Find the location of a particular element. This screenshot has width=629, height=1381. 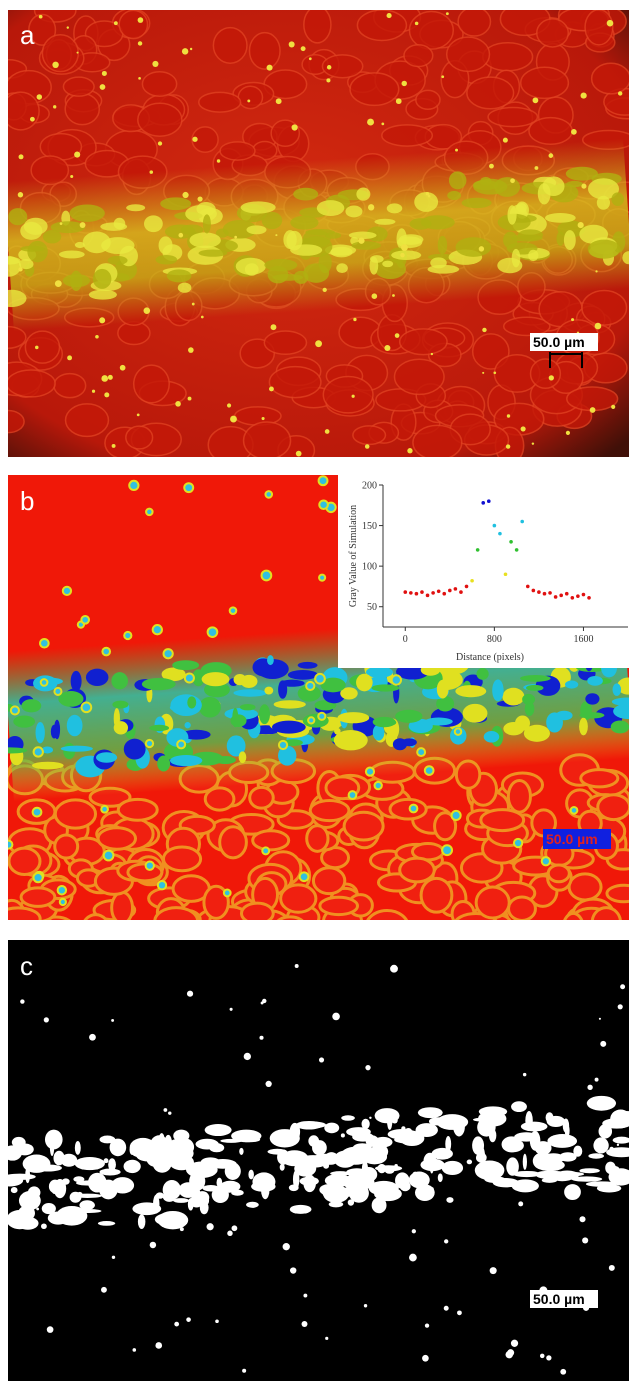

panel-label: c is located at coordinates (26, 966).